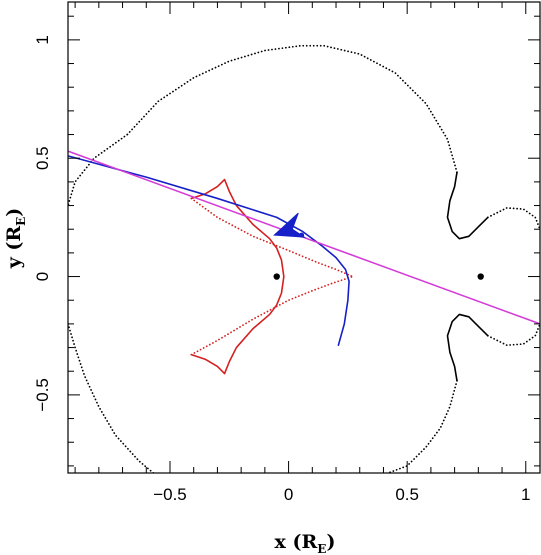  I want to click on x-tick-label: 0, so click(288, 494).